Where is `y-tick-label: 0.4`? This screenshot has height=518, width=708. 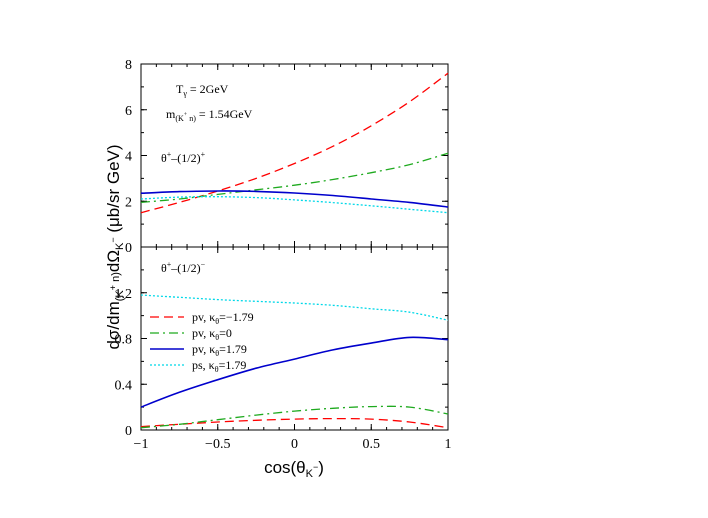 y-tick-label: 0.4 is located at coordinates (124, 385).